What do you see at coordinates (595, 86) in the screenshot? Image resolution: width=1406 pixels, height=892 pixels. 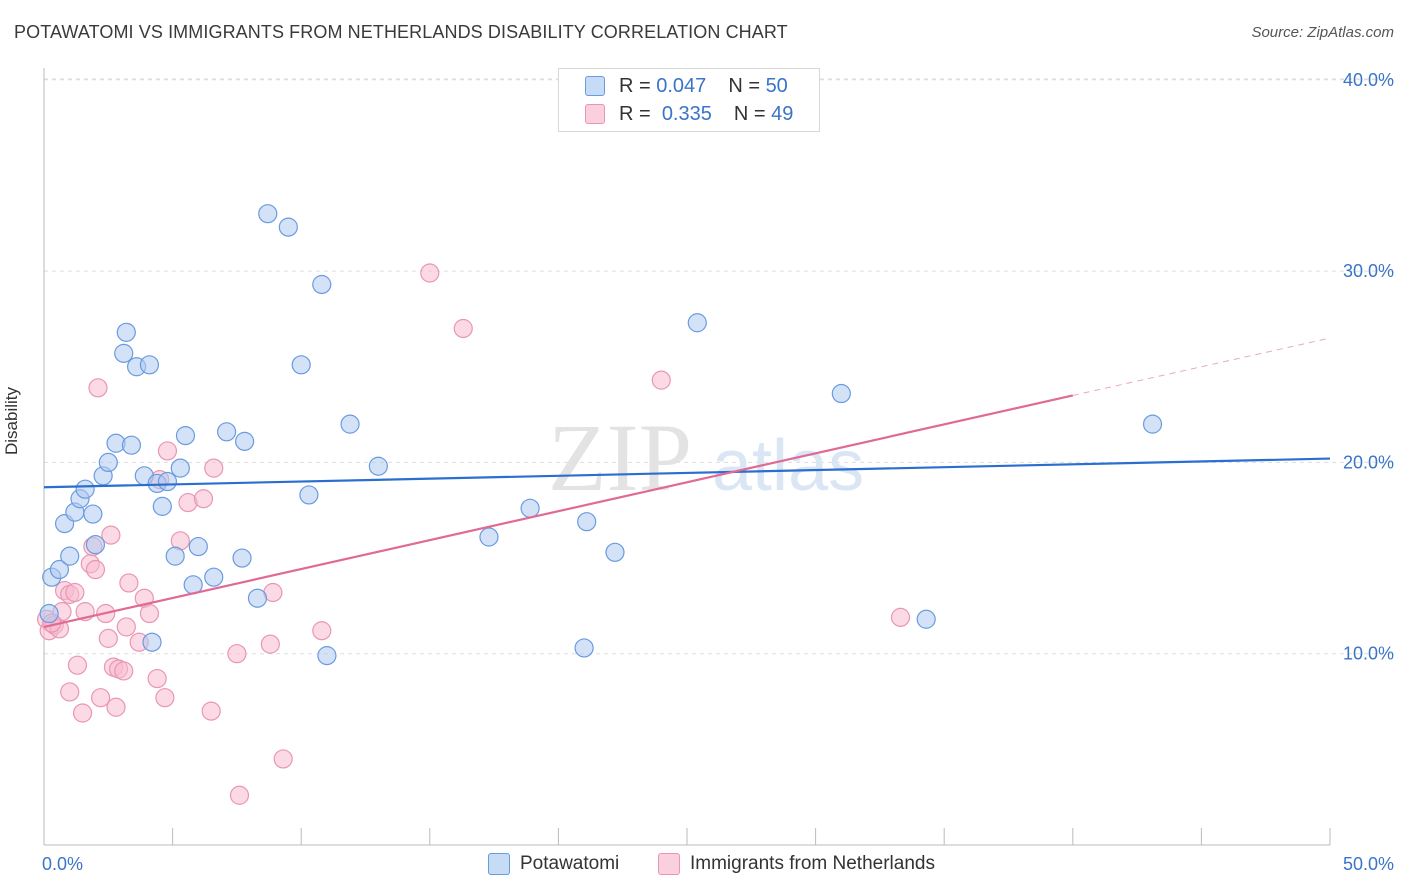 I see `legend-swatch-blue` at bounding box center [595, 86].